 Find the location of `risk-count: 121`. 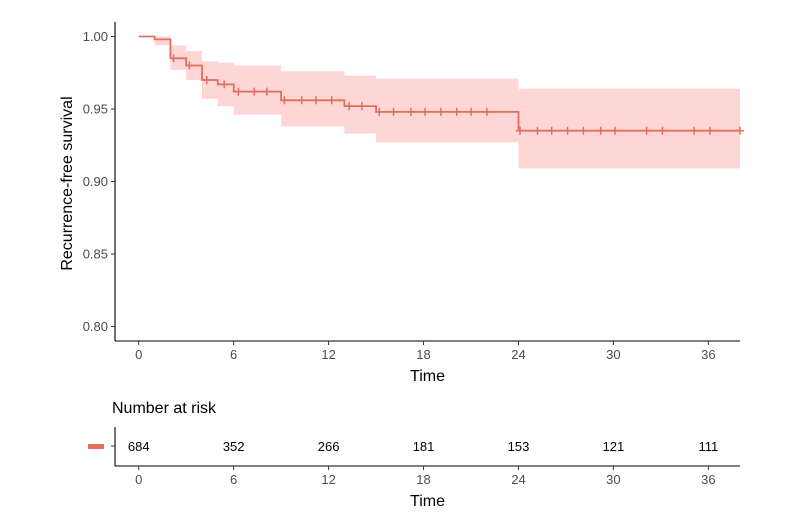

risk-count: 121 is located at coordinates (614, 446).